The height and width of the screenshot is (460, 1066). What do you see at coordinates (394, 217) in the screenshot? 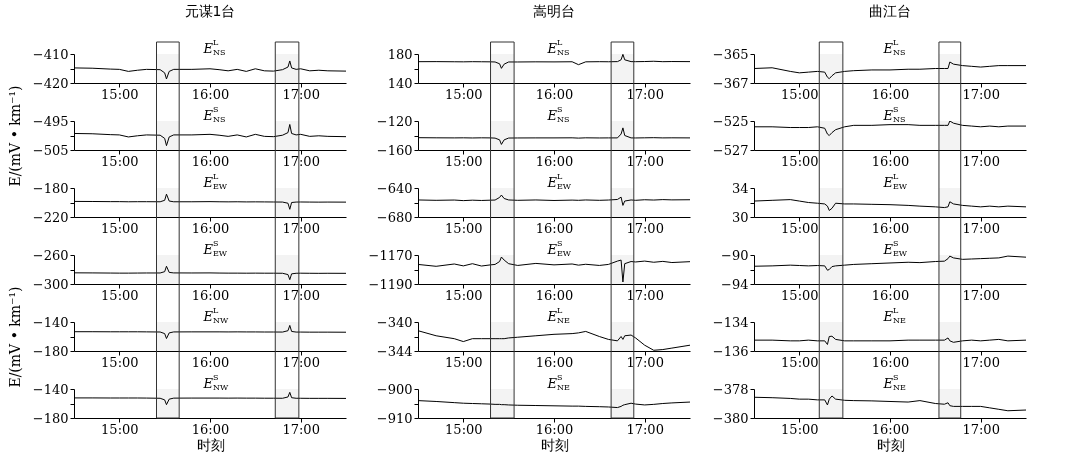
I see `y-tick-label: −680` at bounding box center [394, 217].